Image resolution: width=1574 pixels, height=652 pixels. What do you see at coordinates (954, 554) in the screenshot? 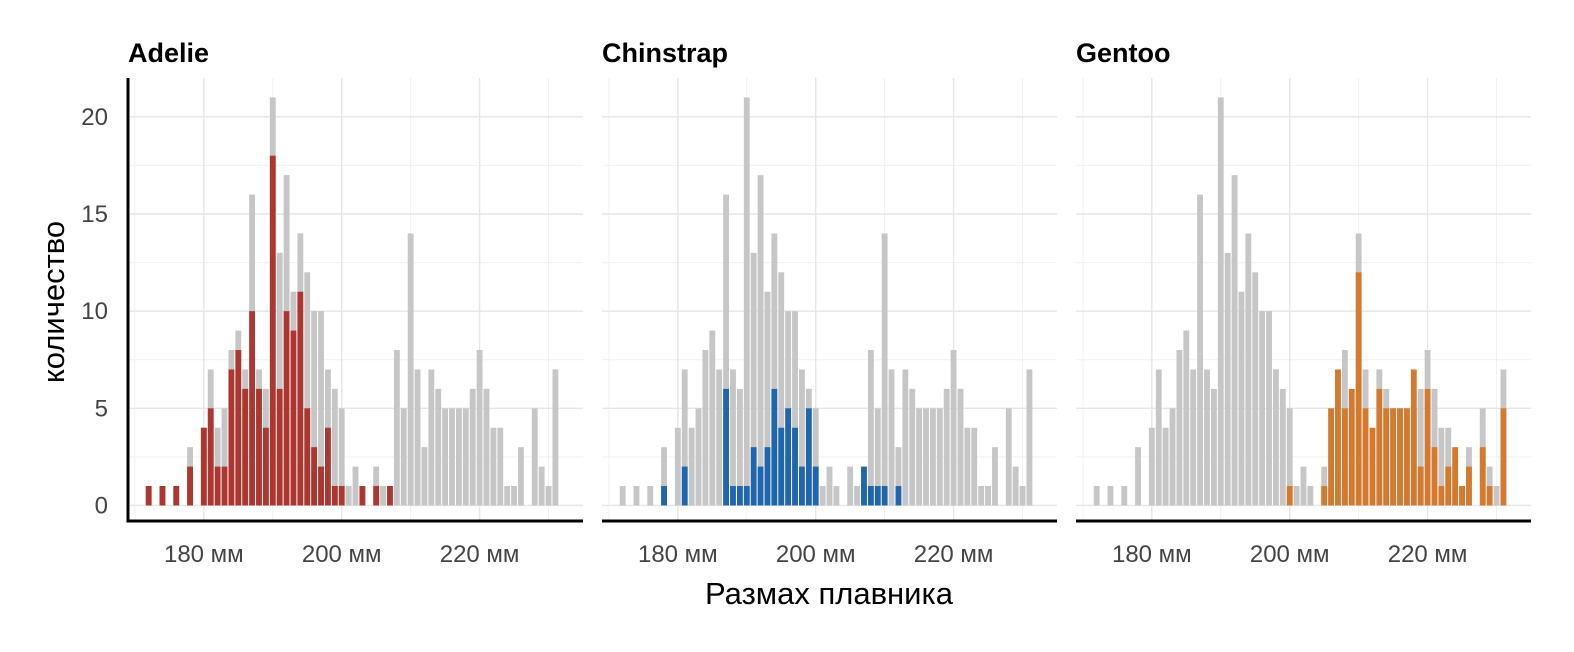
I see `x-tick-label: 220 мм` at bounding box center [954, 554].